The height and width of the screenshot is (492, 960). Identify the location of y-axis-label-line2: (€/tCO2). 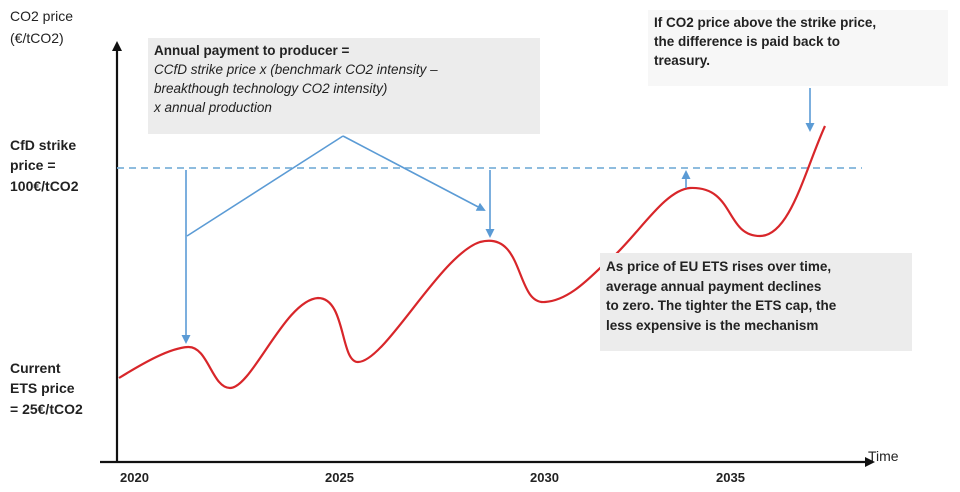
(37, 37).